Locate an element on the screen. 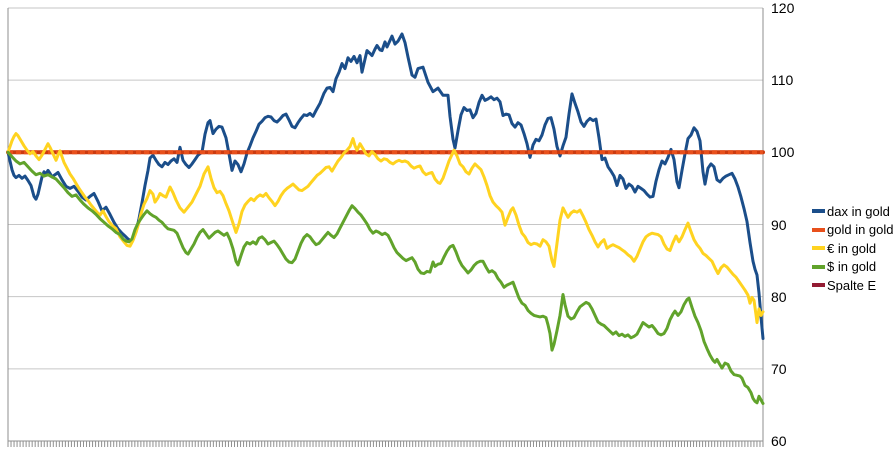  y-axis-label: 70 is located at coordinates (779, 368).